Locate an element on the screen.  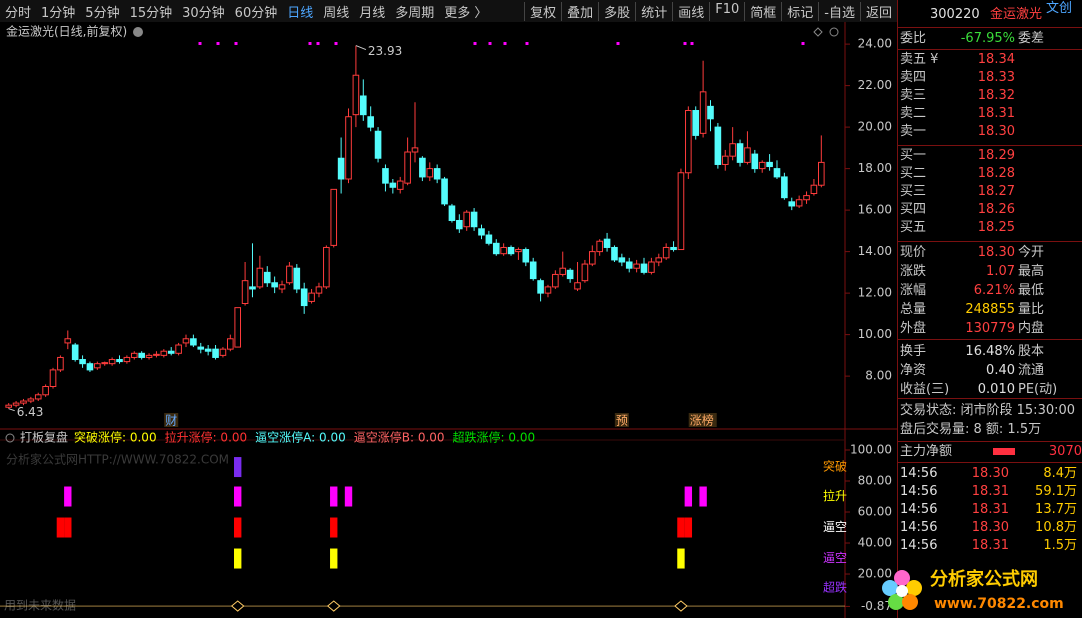
tab: 文创 is located at coordinates (1059, 8).